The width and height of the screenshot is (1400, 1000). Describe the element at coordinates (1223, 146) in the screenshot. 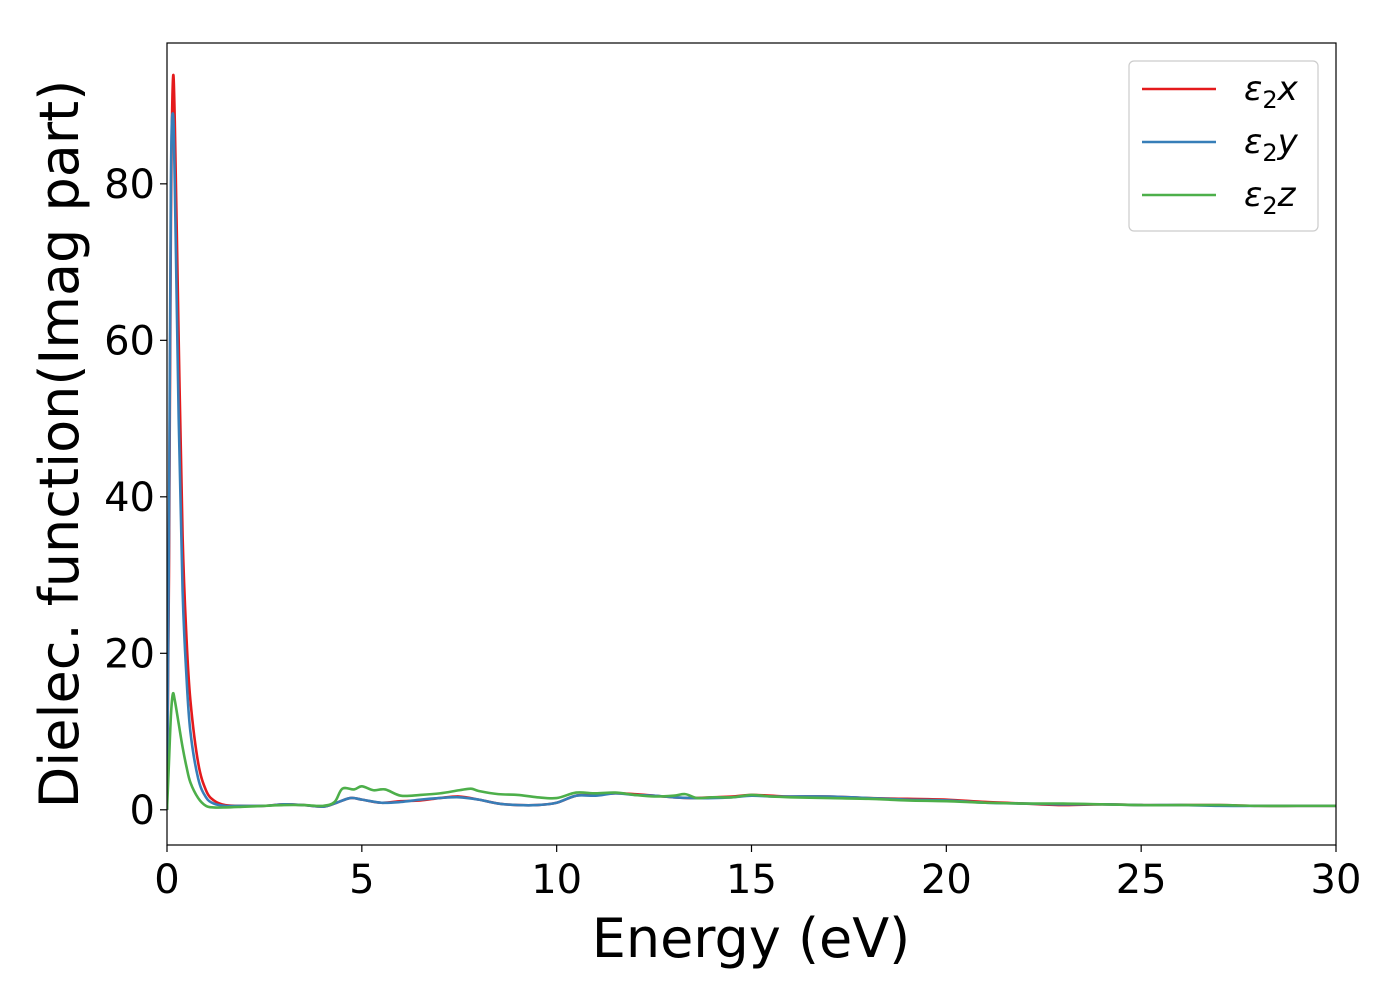

I see `legend-box` at that location.